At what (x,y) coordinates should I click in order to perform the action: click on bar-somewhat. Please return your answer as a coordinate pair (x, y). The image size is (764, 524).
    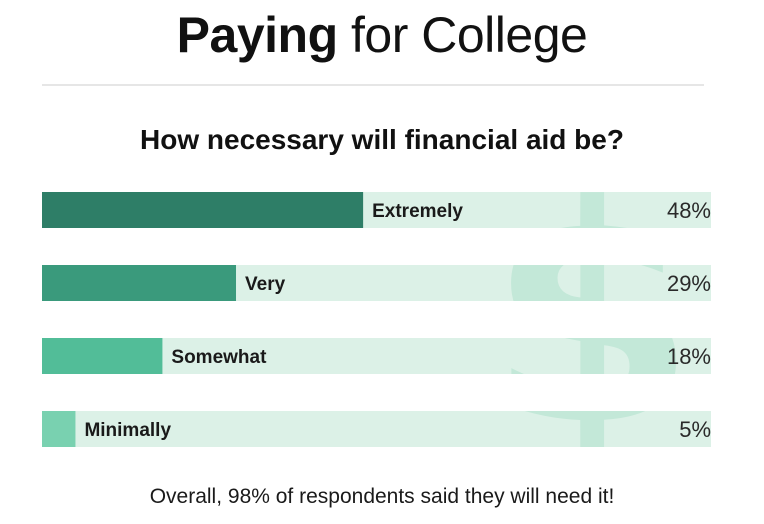
    Looking at the image, I should click on (102, 356).